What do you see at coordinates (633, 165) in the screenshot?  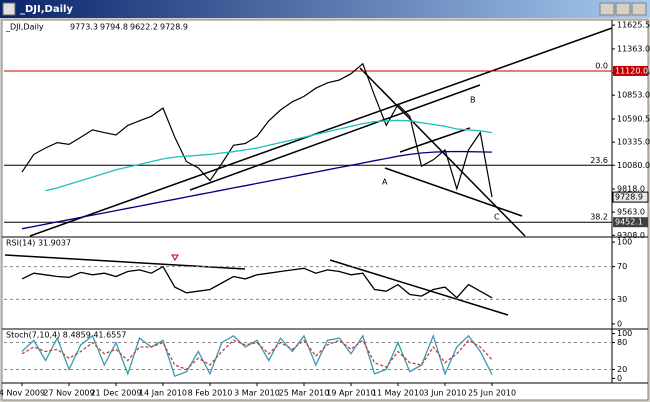 I see `y-tick-label: 10080.0` at bounding box center [633, 165].